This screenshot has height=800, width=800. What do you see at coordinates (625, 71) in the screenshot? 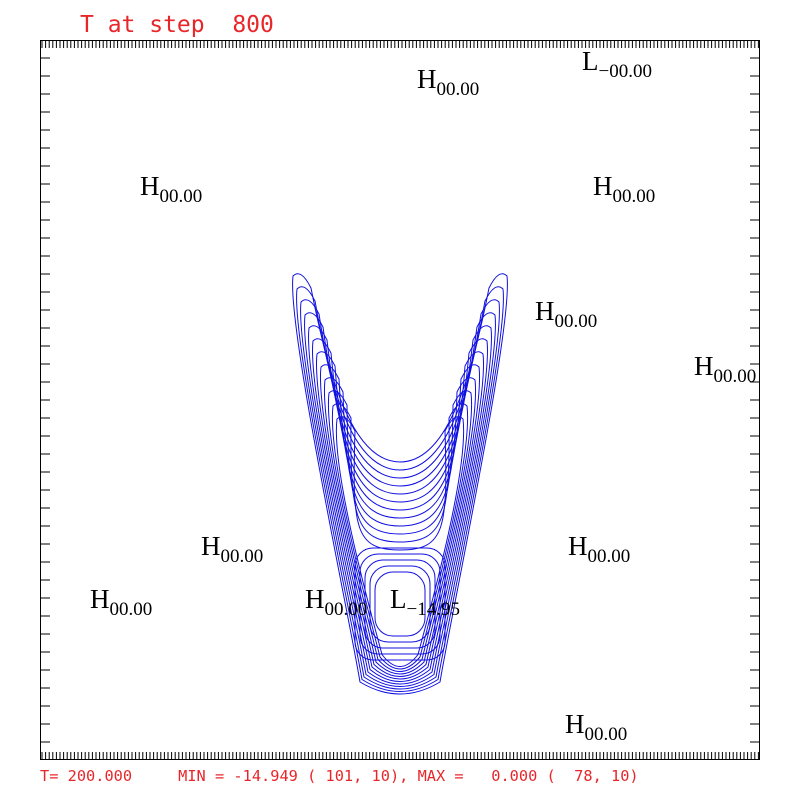
I see `extremum-value: −00.00` at bounding box center [625, 71].